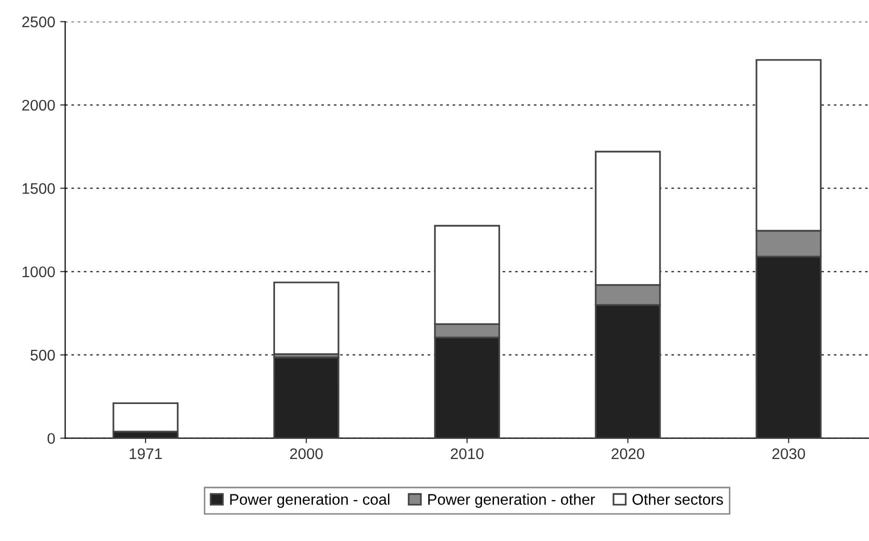 Image resolution: width=869 pixels, height=541 pixels. Describe the element at coordinates (51, 438) in the screenshot. I see `y-tick-label: 0` at that location.